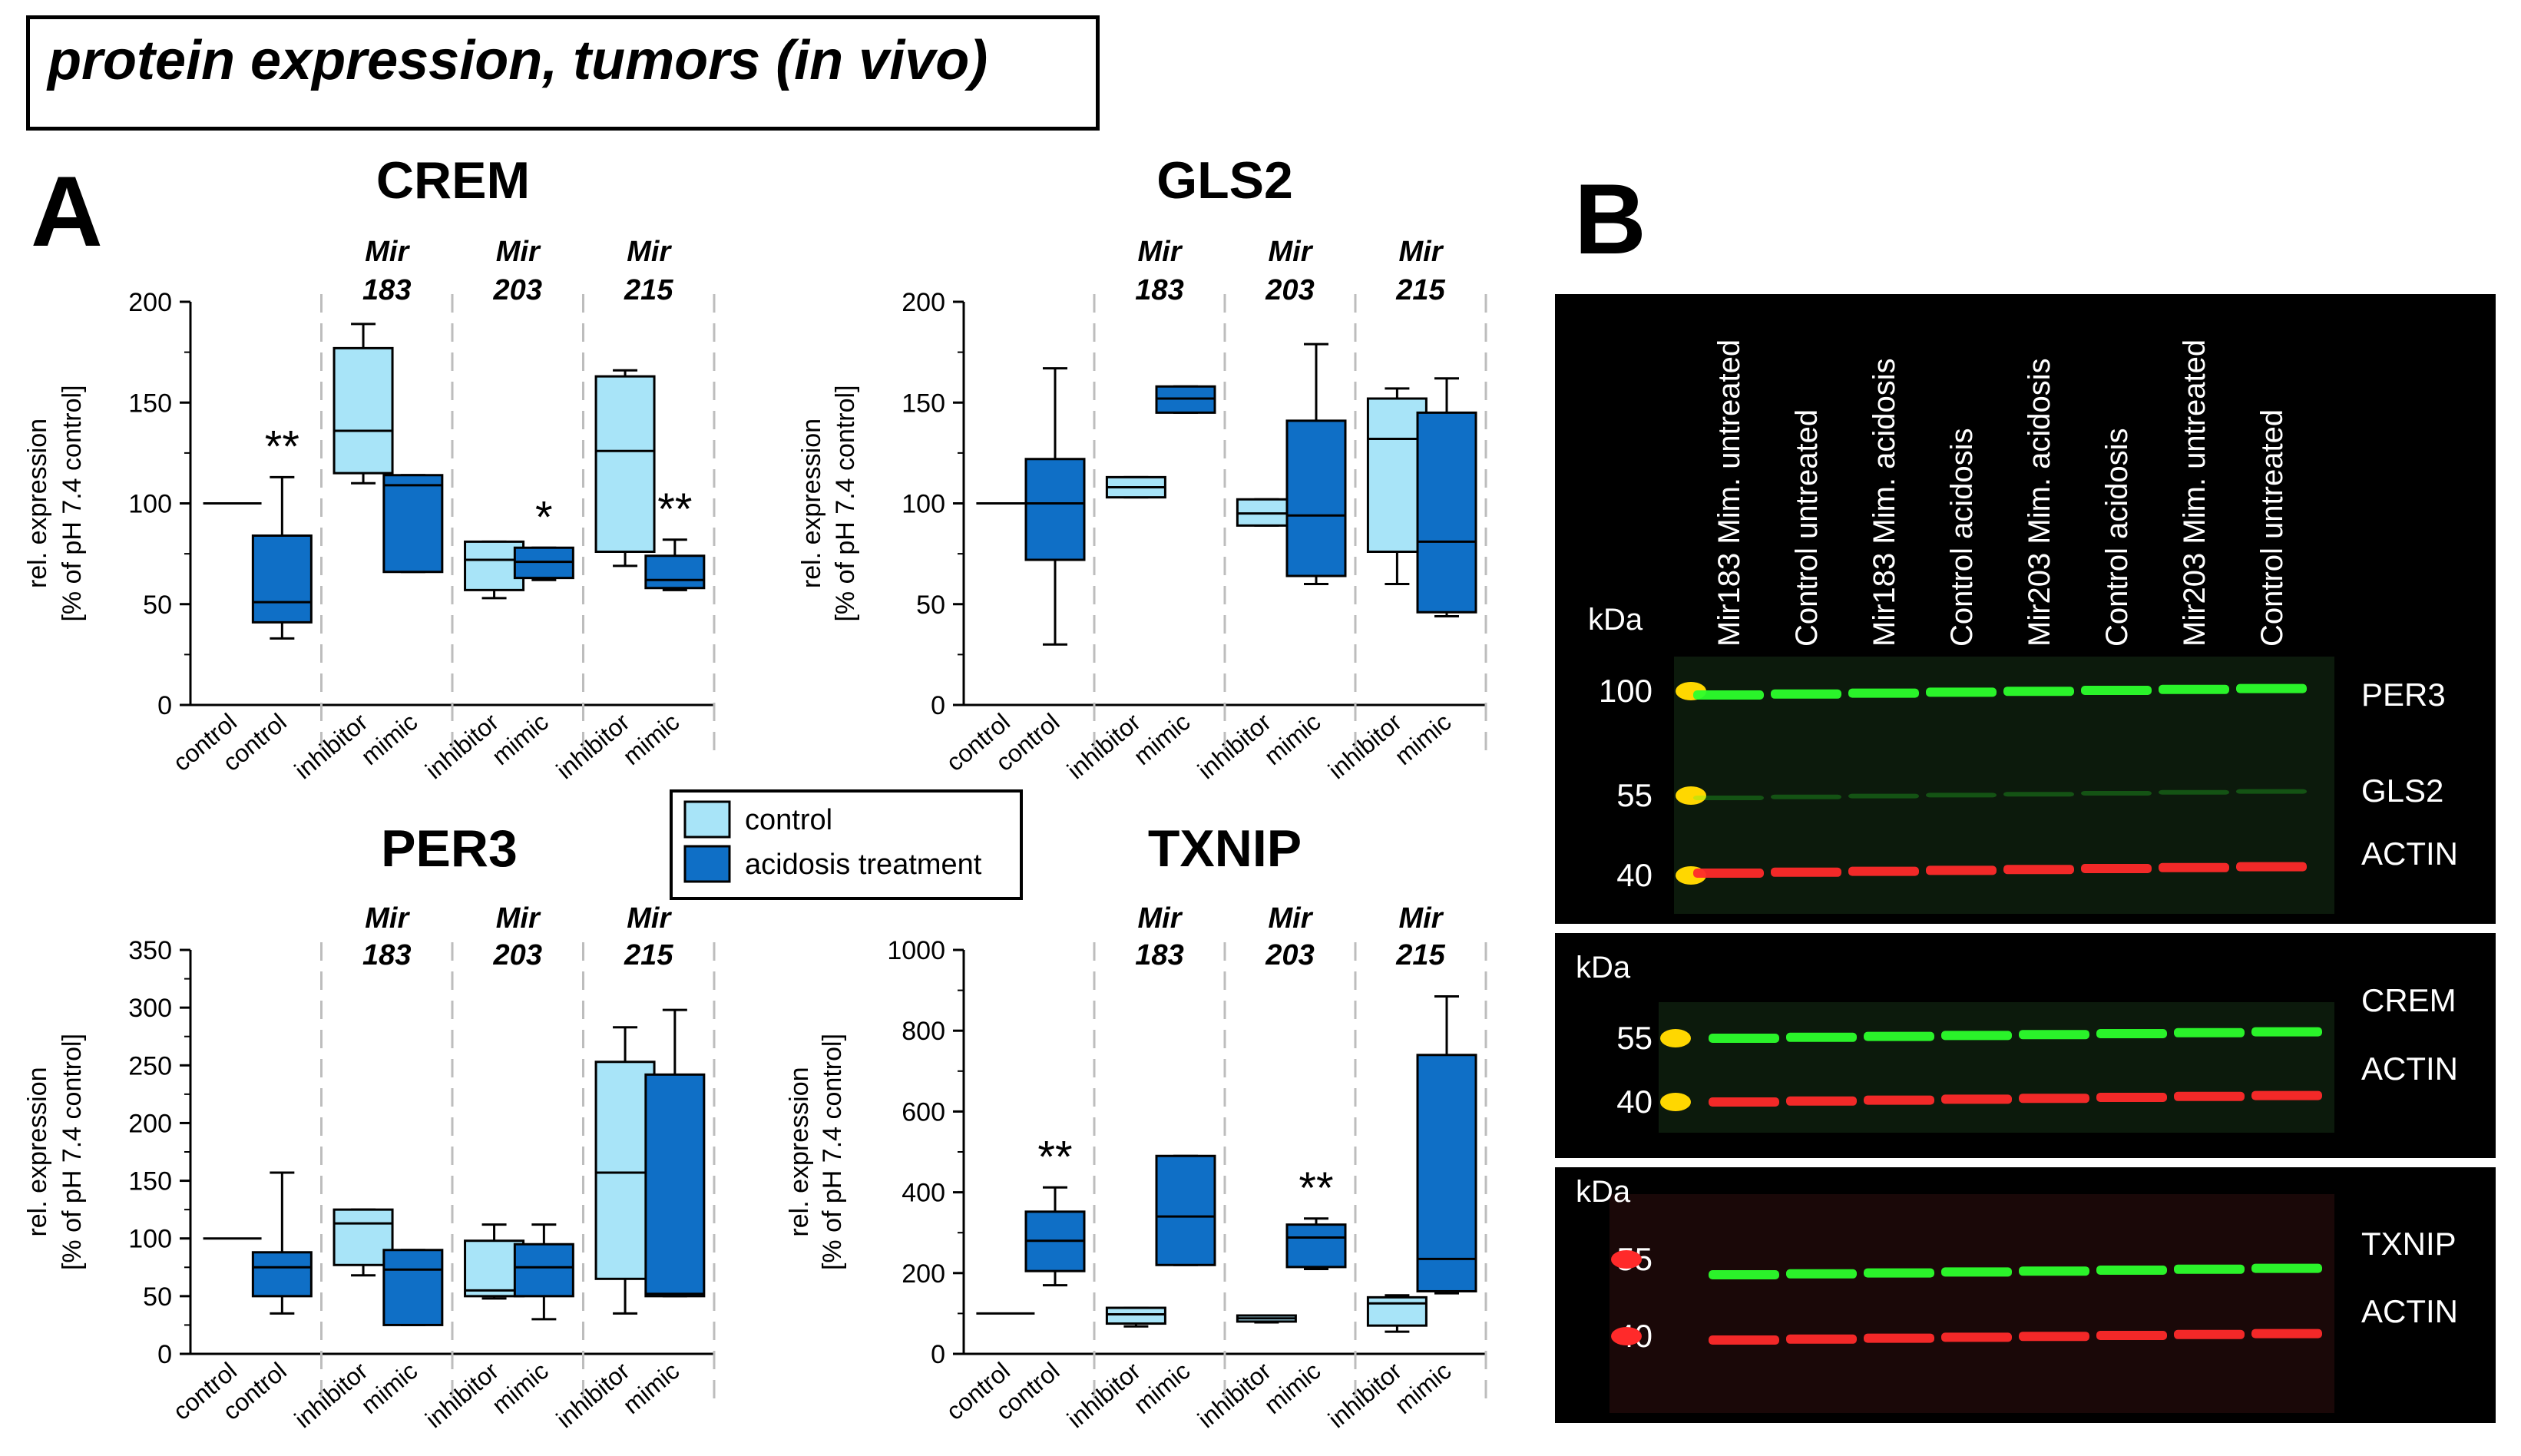  I want to click on y-tick-label: 0, so click(938, 1354).